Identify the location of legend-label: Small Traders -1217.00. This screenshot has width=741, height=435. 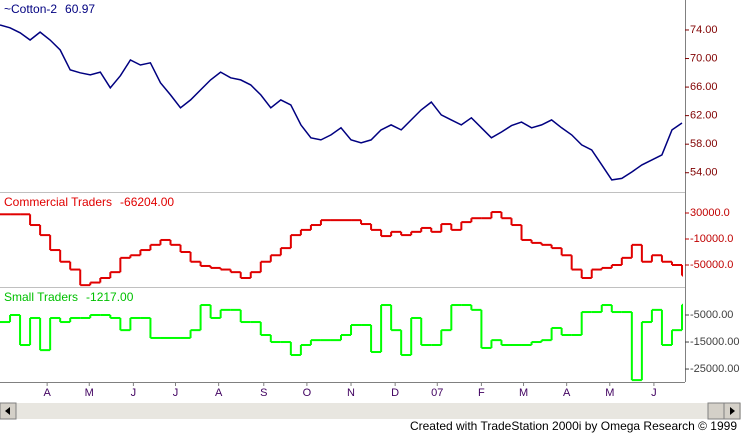
(69, 297).